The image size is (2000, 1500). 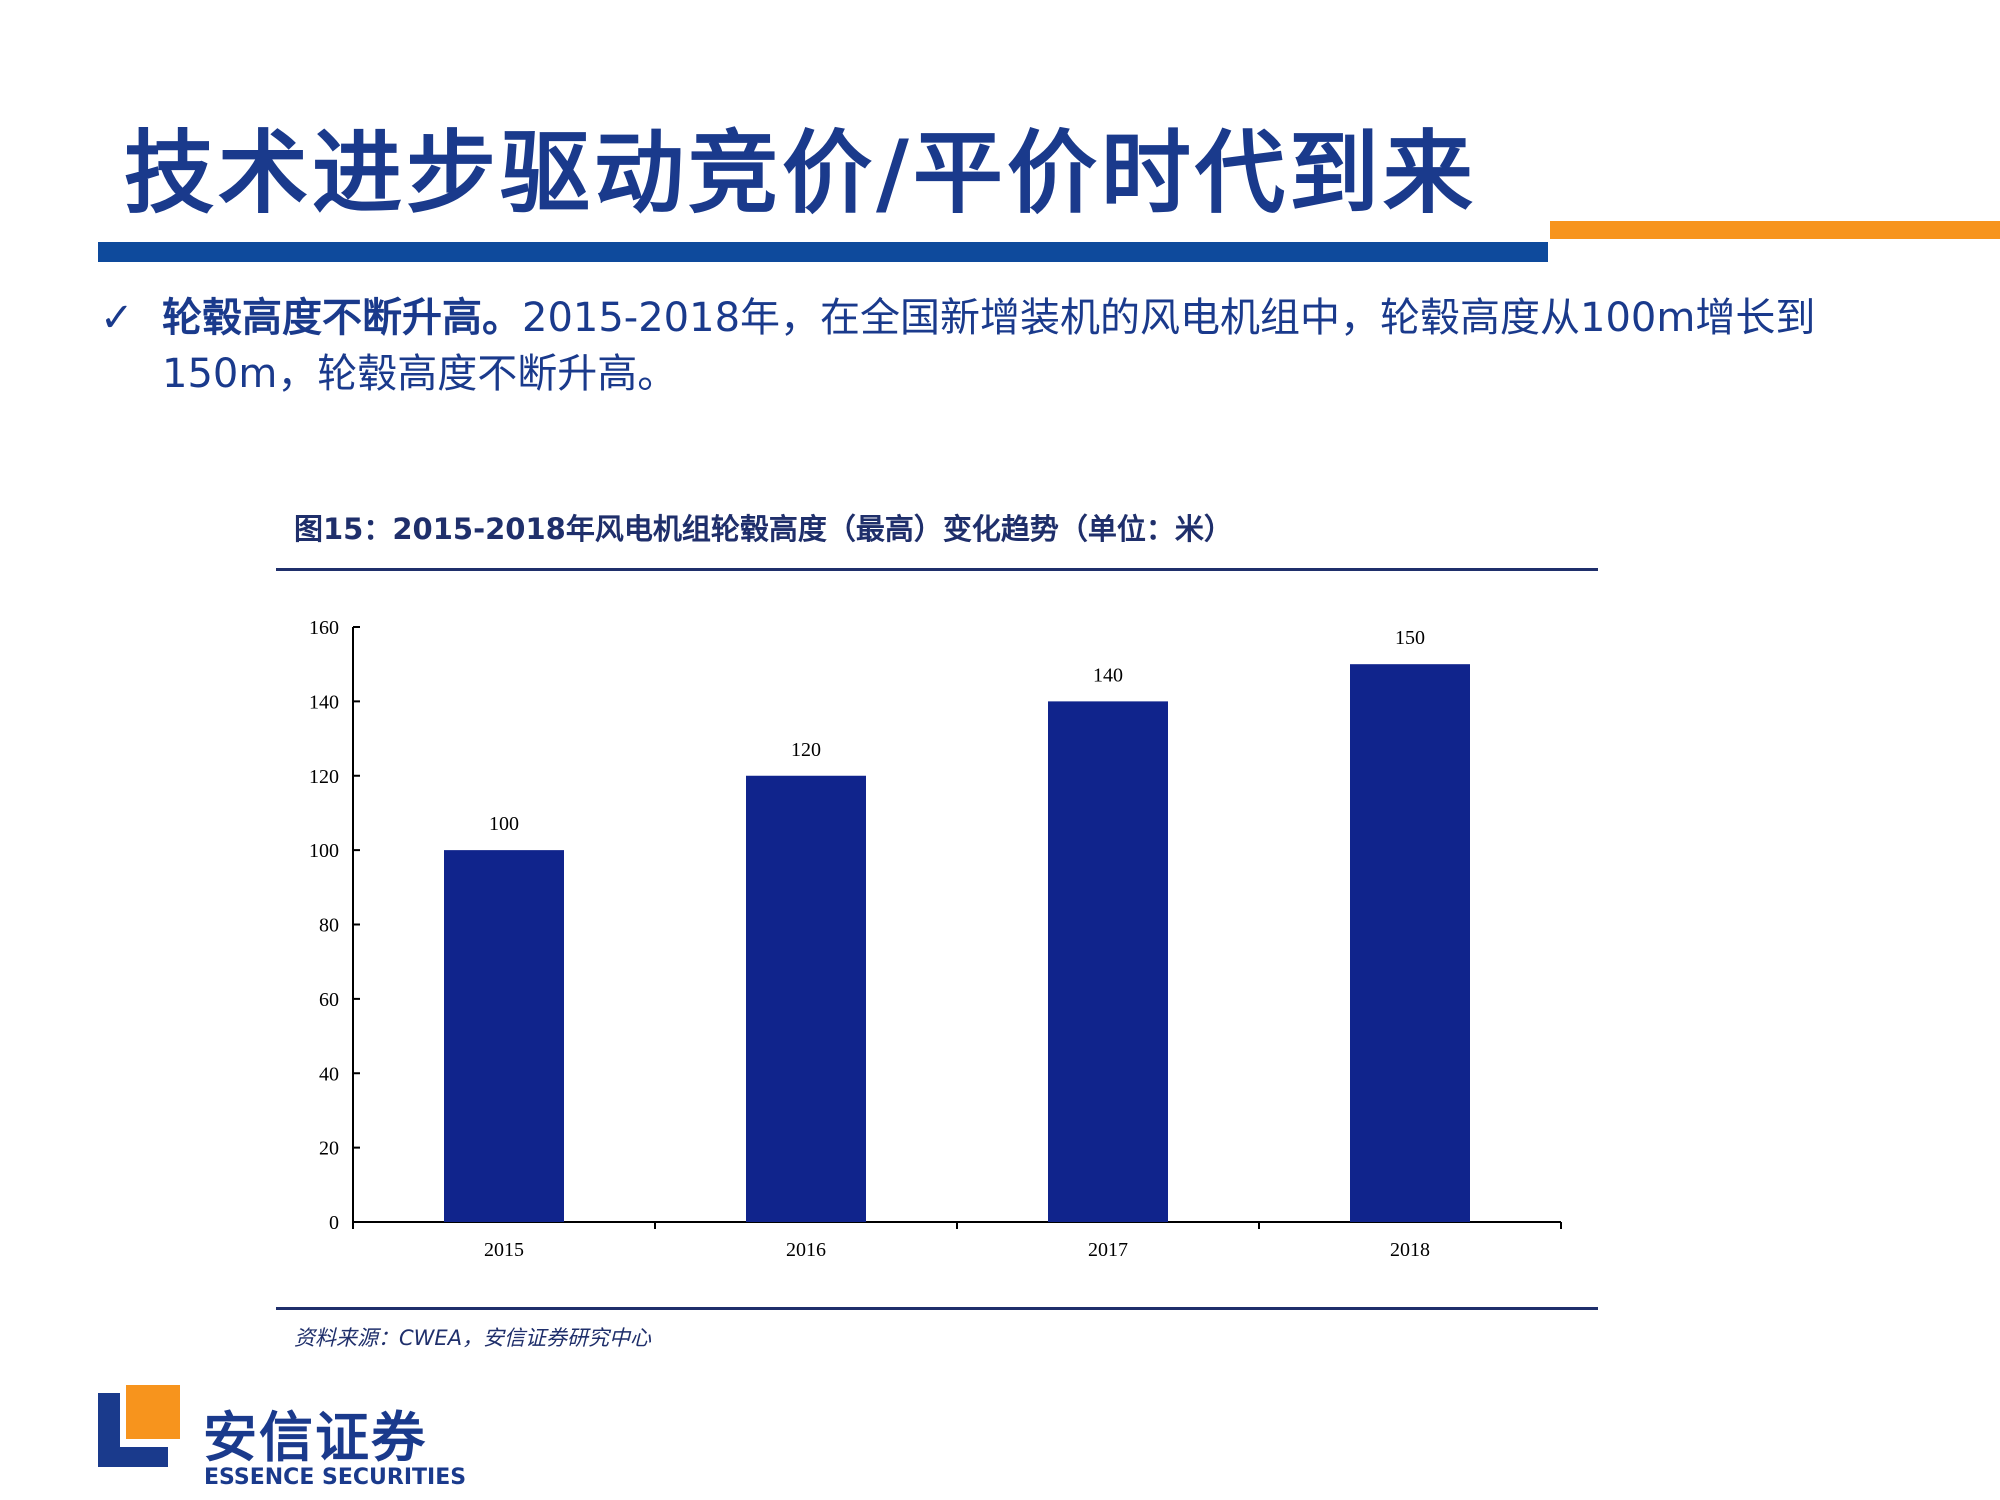 What do you see at coordinates (504, 1036) in the screenshot?
I see `bar-2015` at bounding box center [504, 1036].